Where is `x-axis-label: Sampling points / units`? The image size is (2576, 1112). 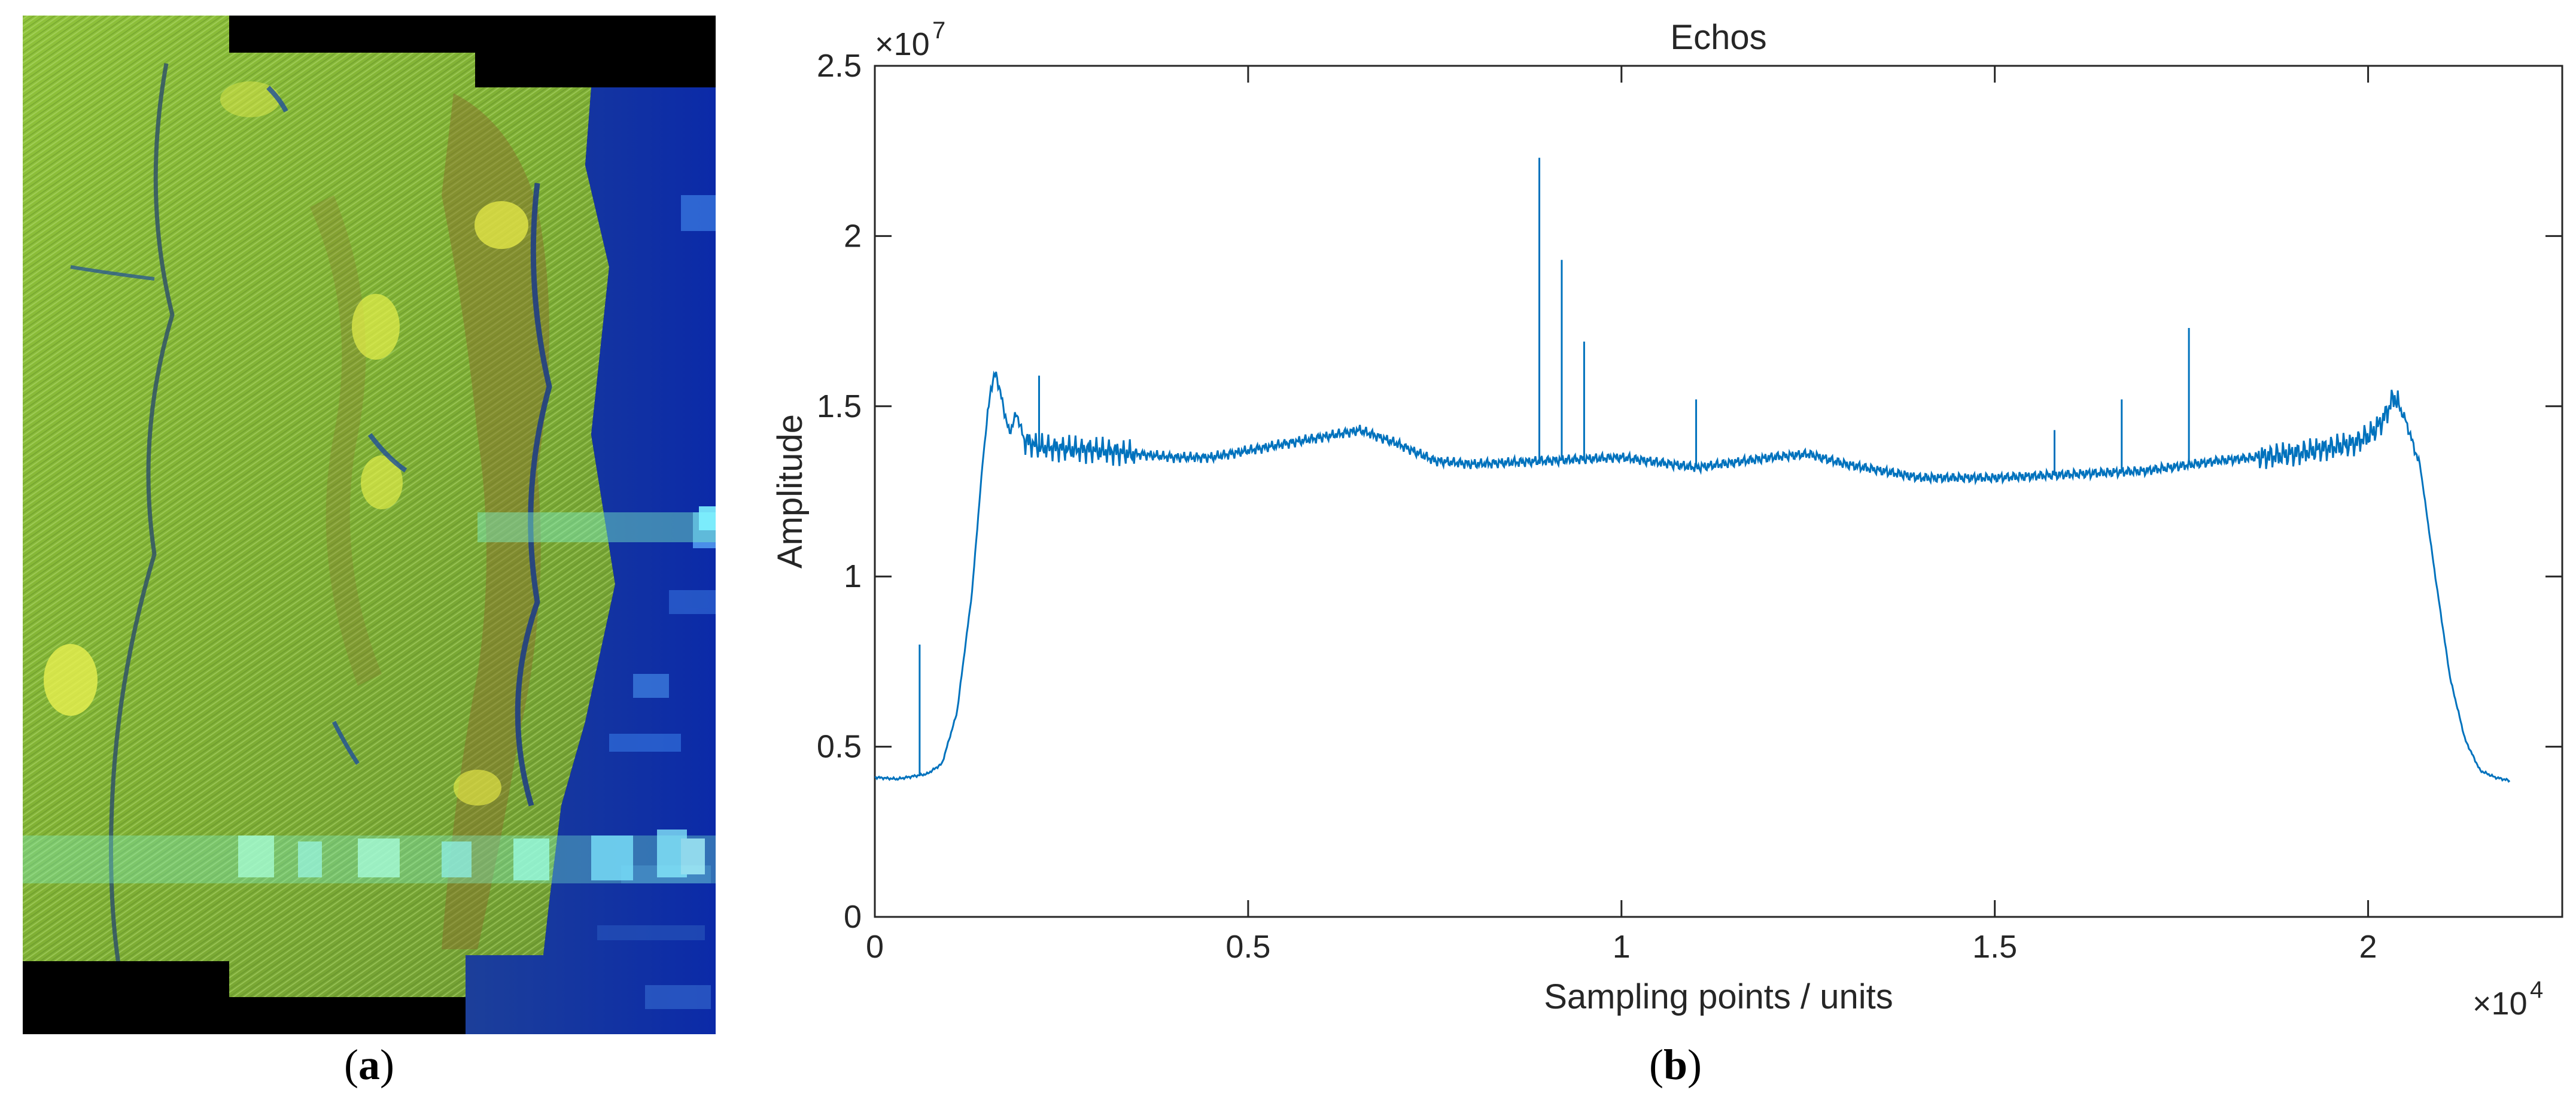
x-axis-label: Sampling points / units is located at coordinates (1718, 996).